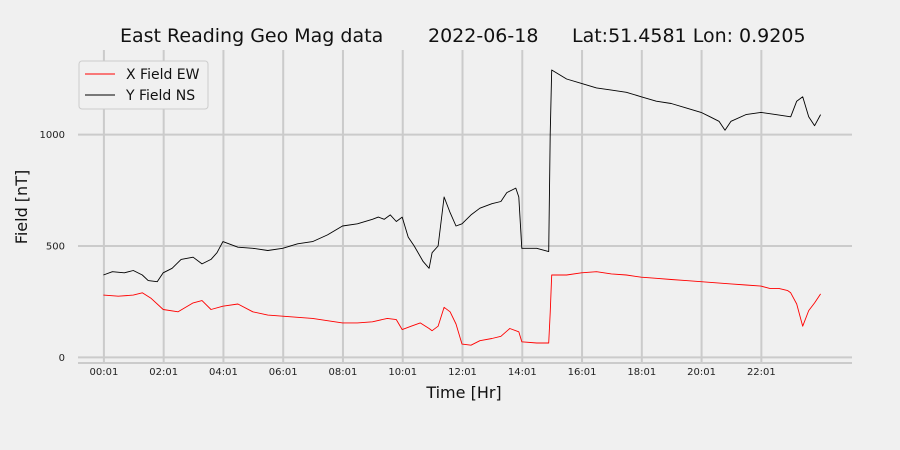  I want to click on chart-title-name: East Reading Geo Mag data, so click(251, 36).